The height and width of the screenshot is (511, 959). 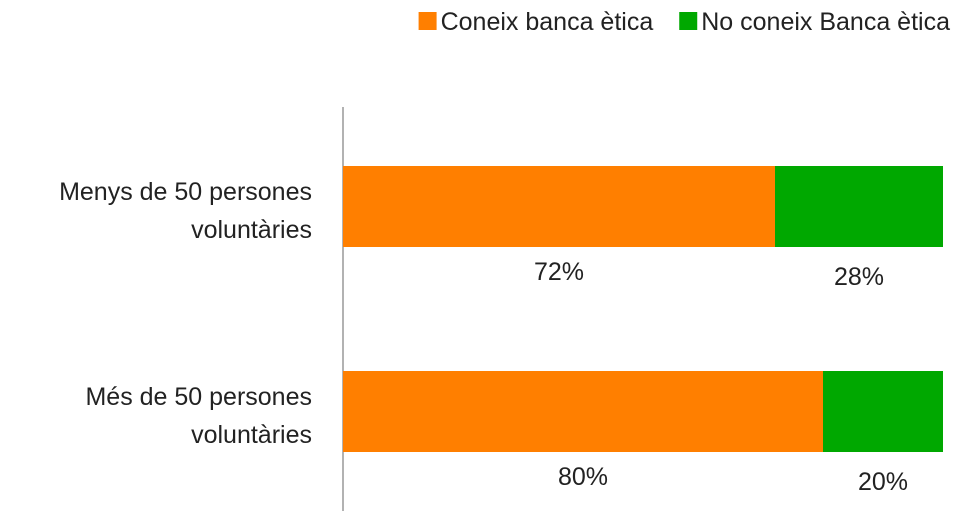 What do you see at coordinates (859, 277) in the screenshot?
I see `data-label: 28%` at bounding box center [859, 277].